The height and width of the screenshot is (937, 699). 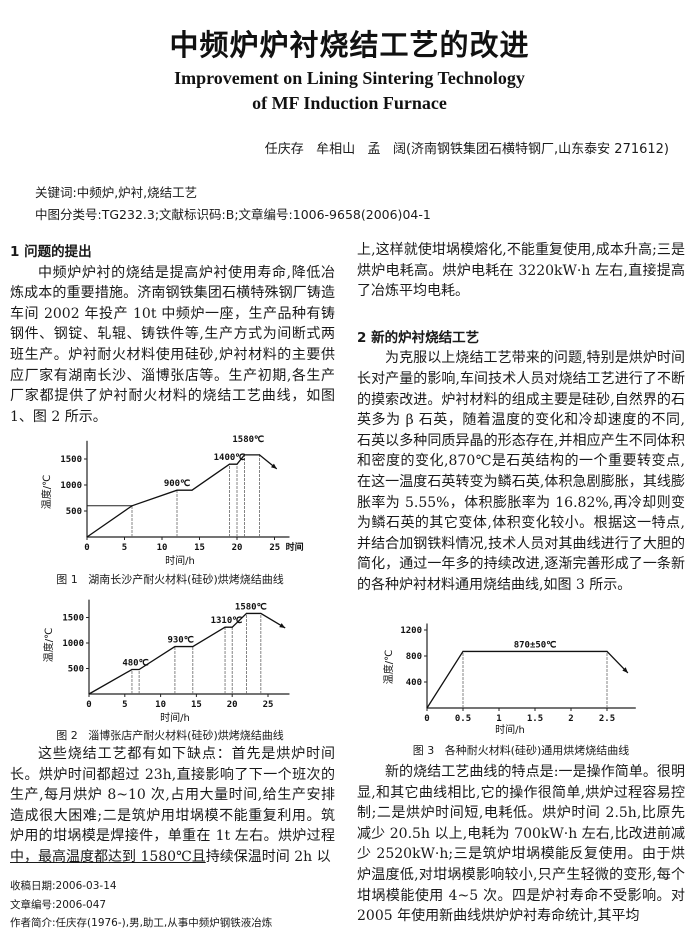 What do you see at coordinates (227, 620) in the screenshot?
I see `annotation-label: 1310℃` at bounding box center [227, 620].